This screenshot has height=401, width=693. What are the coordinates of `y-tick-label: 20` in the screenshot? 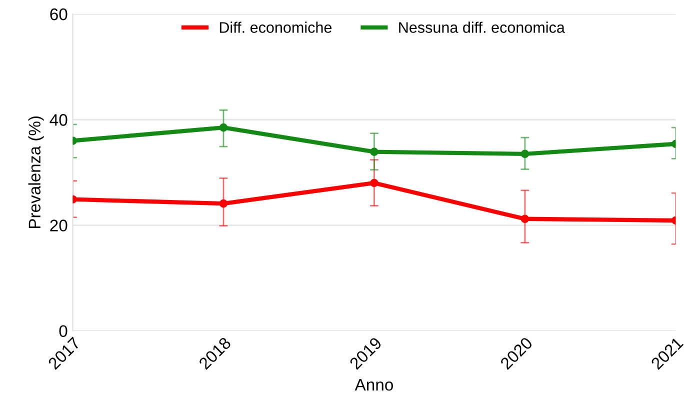 It's located at (59, 226).